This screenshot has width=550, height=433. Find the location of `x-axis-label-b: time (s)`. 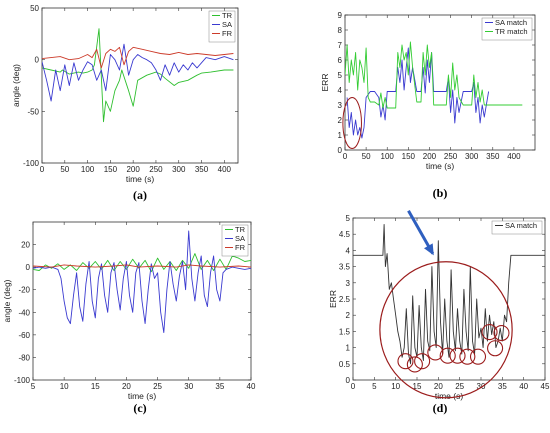

x-axis-label-b: time (s) is located at coordinates (440, 166).